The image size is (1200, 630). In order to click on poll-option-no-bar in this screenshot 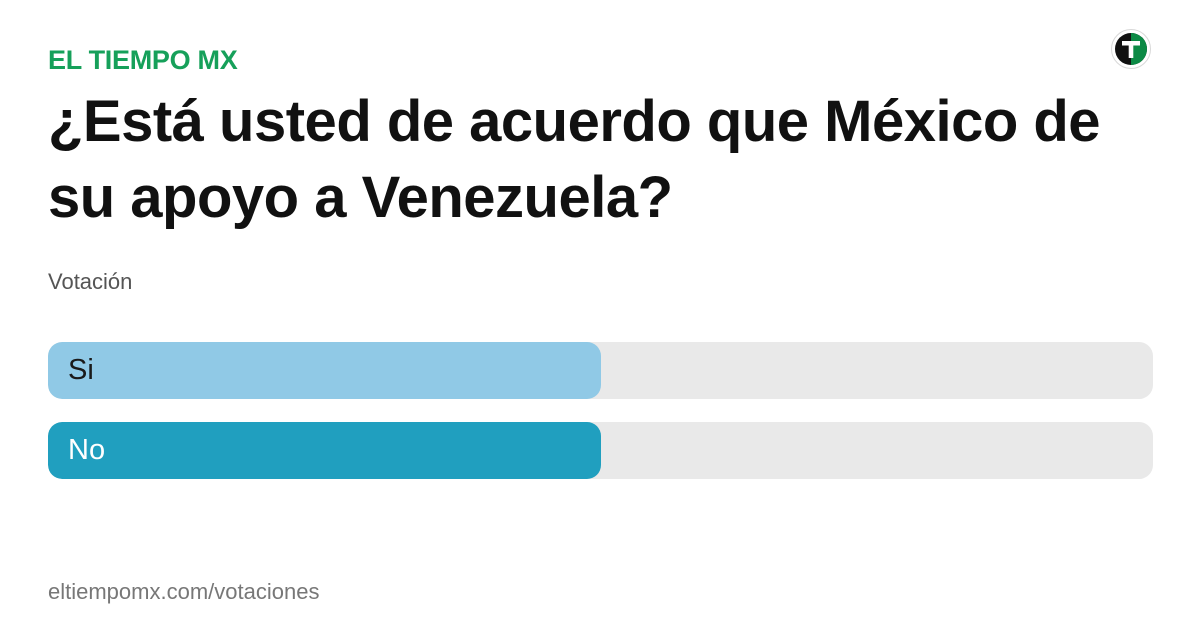, I will do `click(324, 450)`.